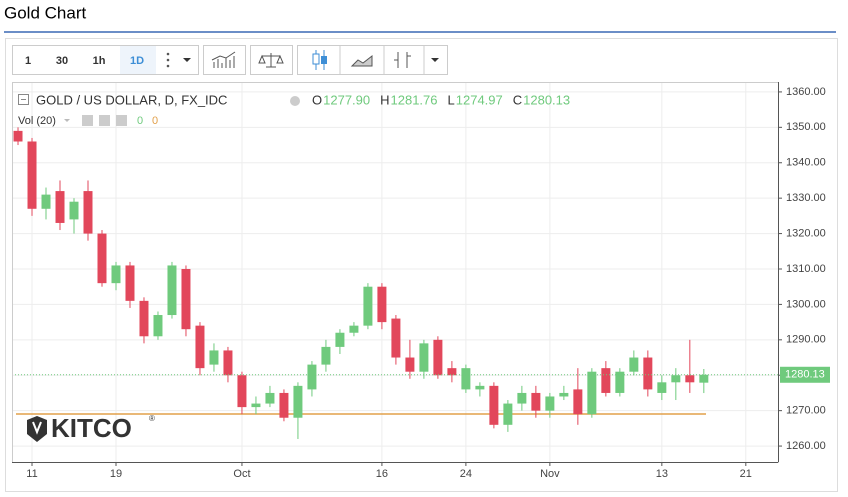 The width and height of the screenshot is (848, 497). I want to click on x-tick-label: 16, so click(382, 474).